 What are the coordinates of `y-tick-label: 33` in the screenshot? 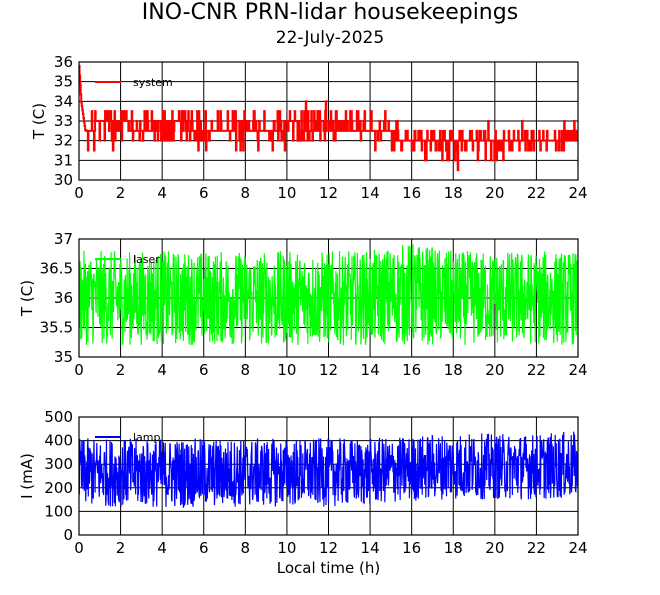 It's located at (63, 121).